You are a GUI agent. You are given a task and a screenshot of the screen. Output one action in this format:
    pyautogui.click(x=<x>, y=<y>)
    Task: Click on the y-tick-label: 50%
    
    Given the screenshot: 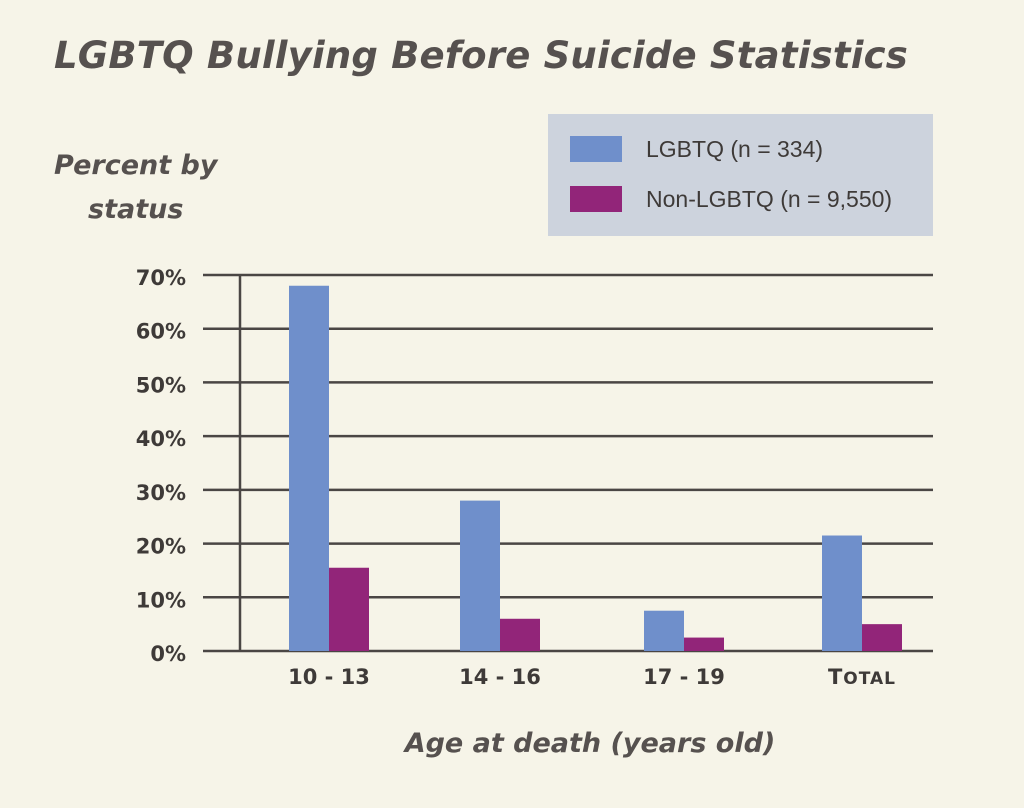 What is the action you would take?
    pyautogui.click(x=161, y=385)
    